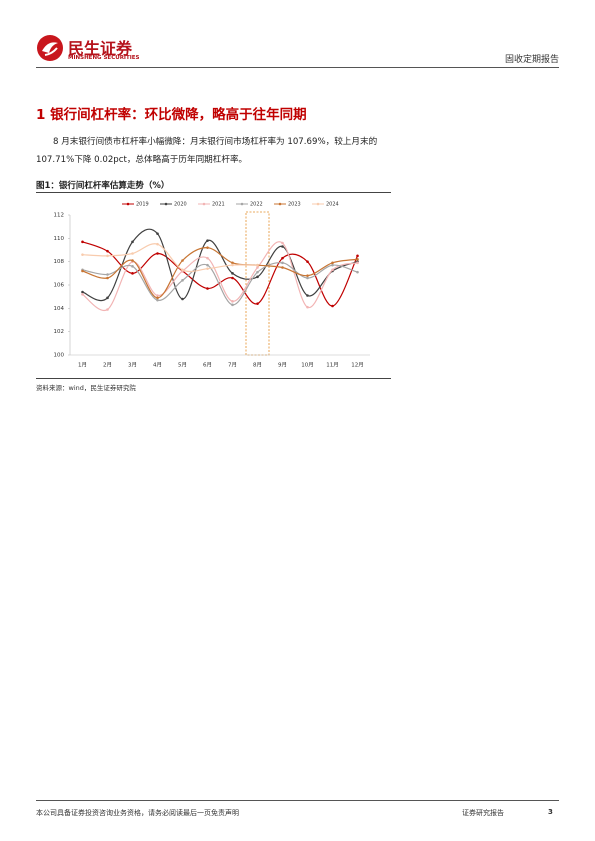 The width and height of the screenshot is (595, 841). I want to click on y-tick-label: 108, so click(59, 262).